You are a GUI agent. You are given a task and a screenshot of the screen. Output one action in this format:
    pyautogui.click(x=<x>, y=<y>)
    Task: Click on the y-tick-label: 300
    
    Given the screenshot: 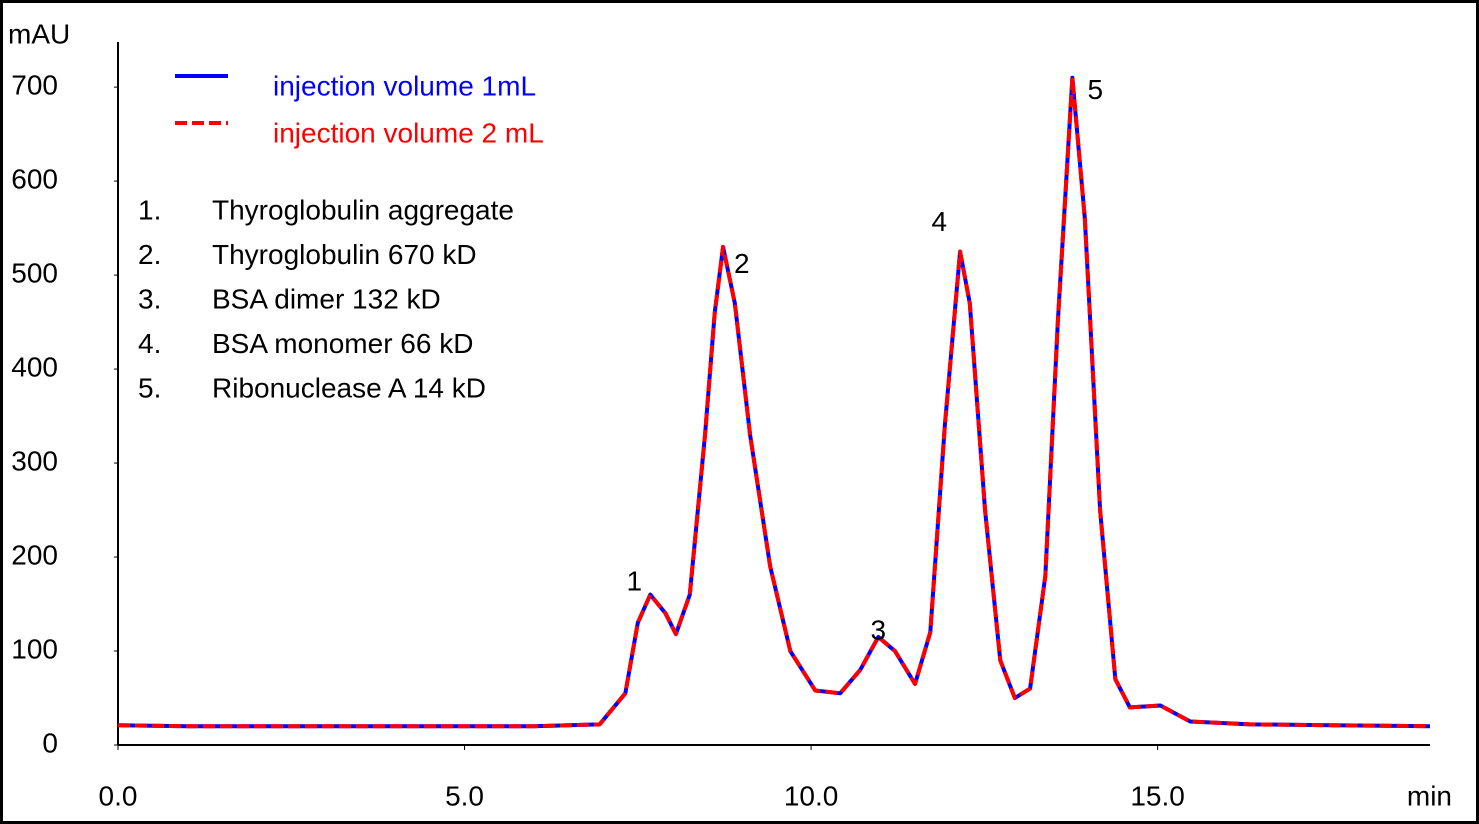 What is the action you would take?
    pyautogui.click(x=34, y=460)
    